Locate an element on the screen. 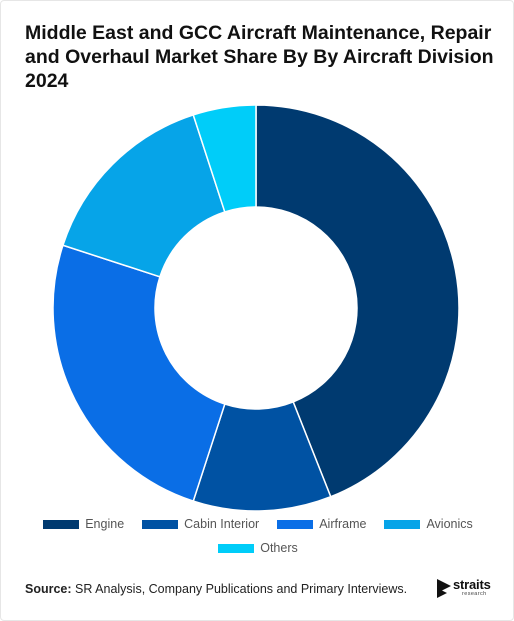  logo-word: straits is located at coordinates (472, 584).